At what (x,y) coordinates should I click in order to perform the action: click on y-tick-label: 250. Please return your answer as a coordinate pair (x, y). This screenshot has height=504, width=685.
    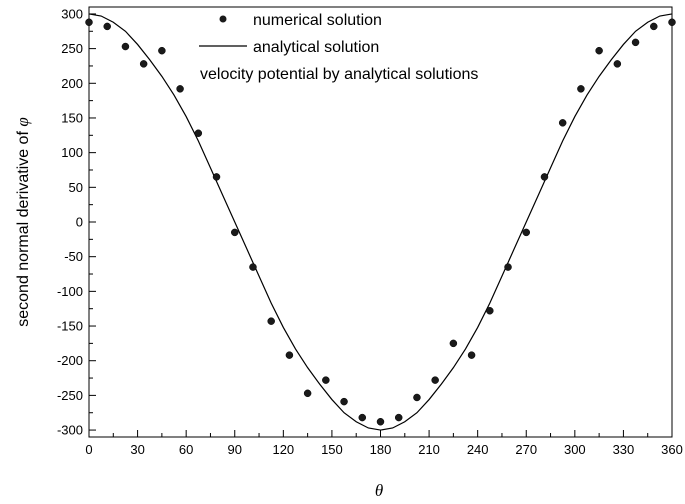
    Looking at the image, I should click on (72, 48).